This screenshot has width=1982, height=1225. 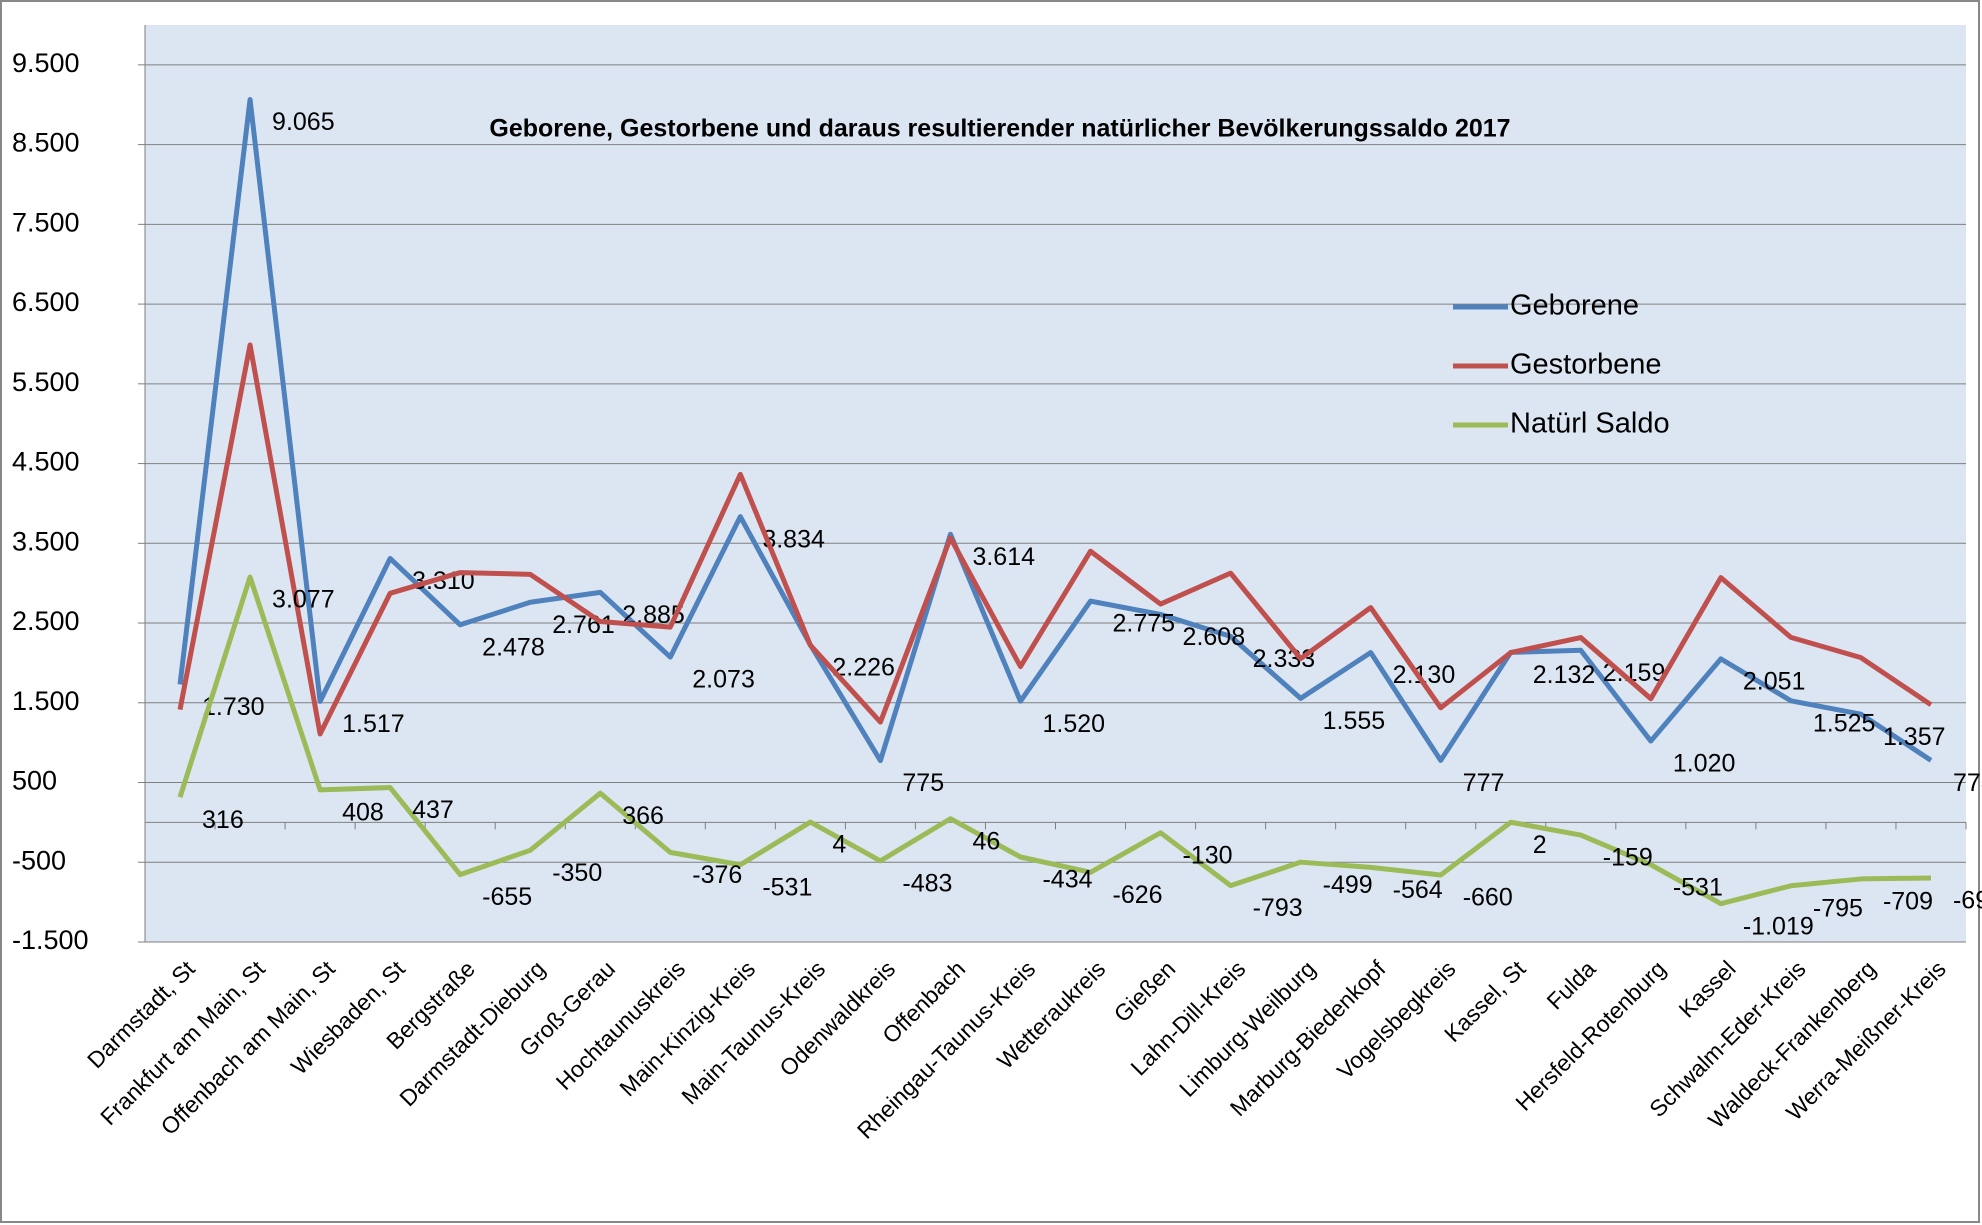 What do you see at coordinates (46, 541) in the screenshot?
I see `y-tick-label: 3.500` at bounding box center [46, 541].